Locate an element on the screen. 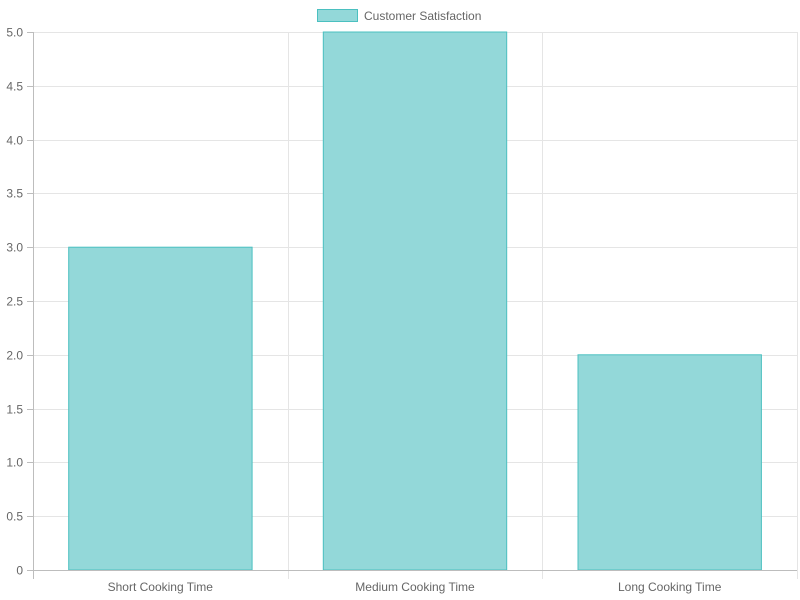 The height and width of the screenshot is (600, 800). y-tick-label: 0 is located at coordinates (19, 571).